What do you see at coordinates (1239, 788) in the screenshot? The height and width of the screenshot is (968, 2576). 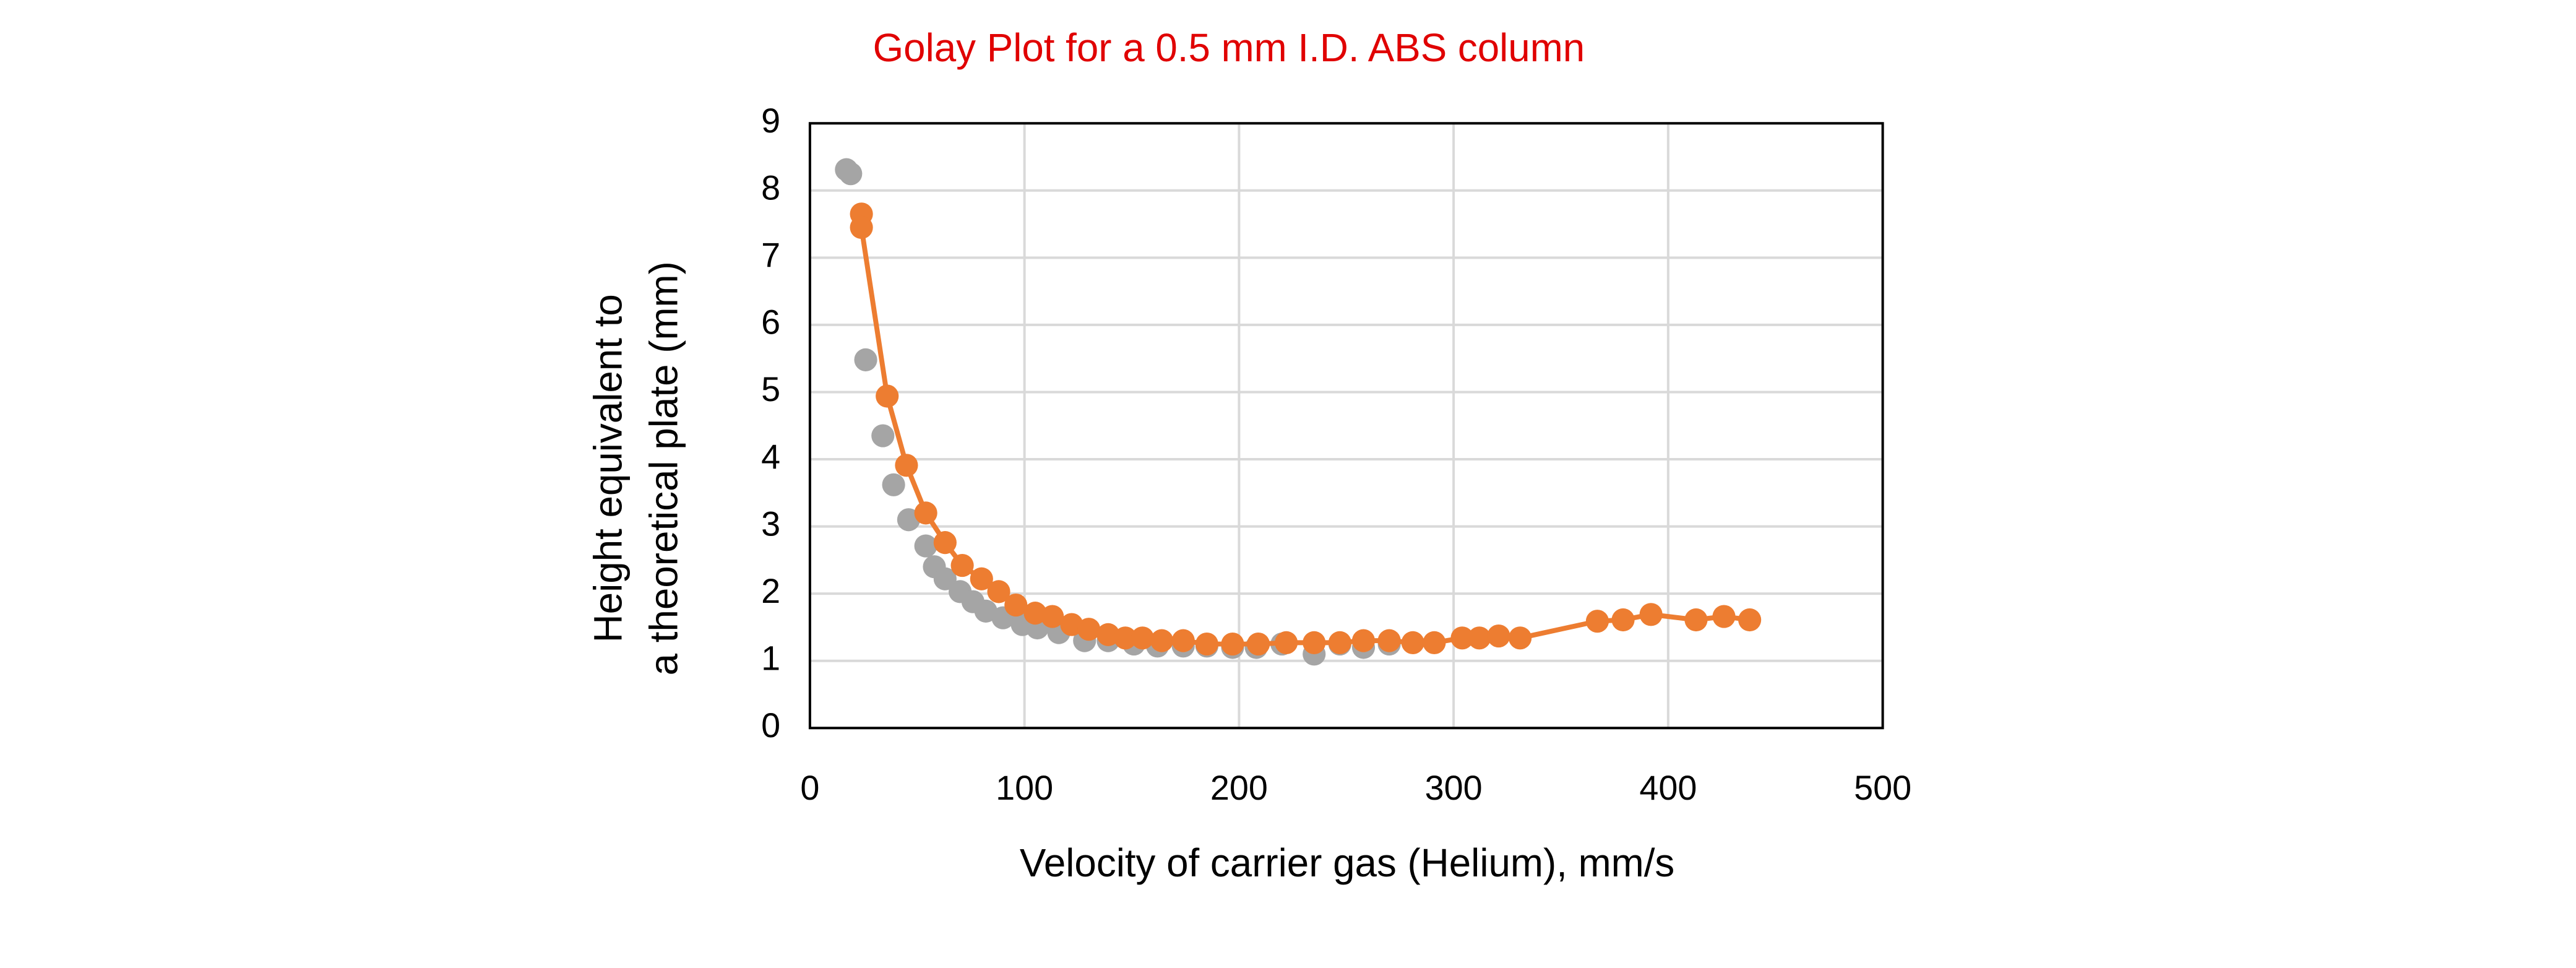 I see `x-tick-label: 200` at bounding box center [1239, 788].